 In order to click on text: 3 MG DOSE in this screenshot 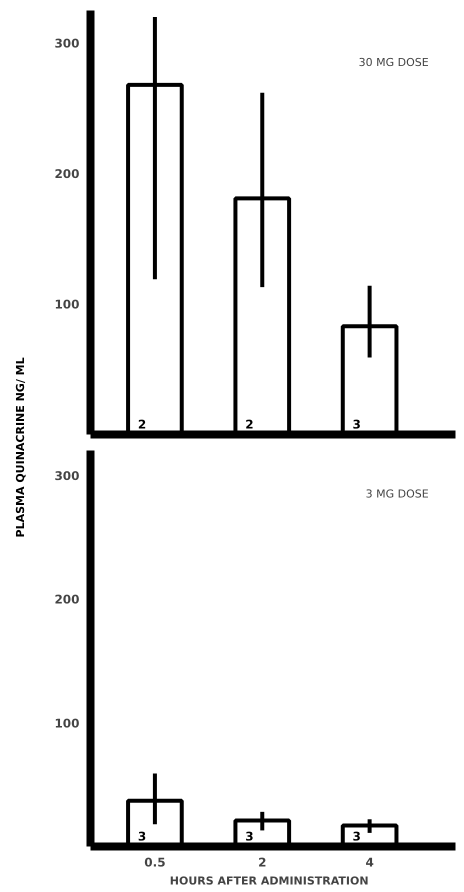, I will do `click(397, 493)`.